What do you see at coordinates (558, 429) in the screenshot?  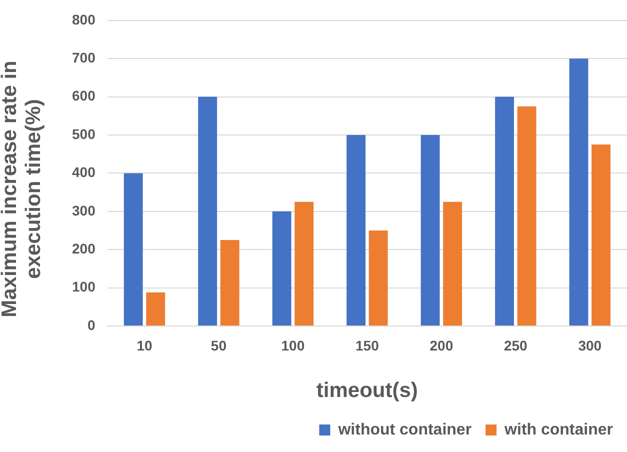 I see `legend-label: with container` at bounding box center [558, 429].